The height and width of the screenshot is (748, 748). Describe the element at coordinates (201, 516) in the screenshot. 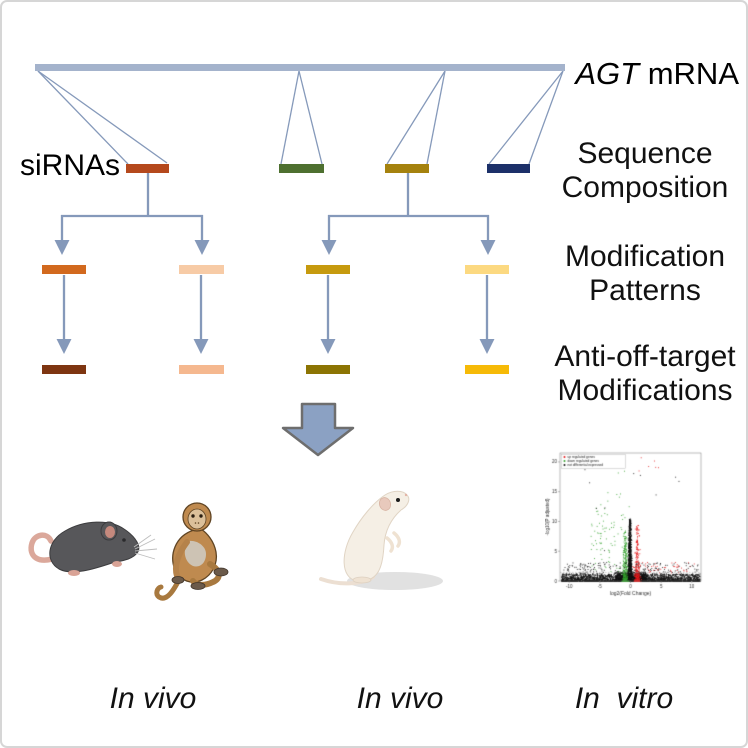

I see `monkey-eye-right` at that location.